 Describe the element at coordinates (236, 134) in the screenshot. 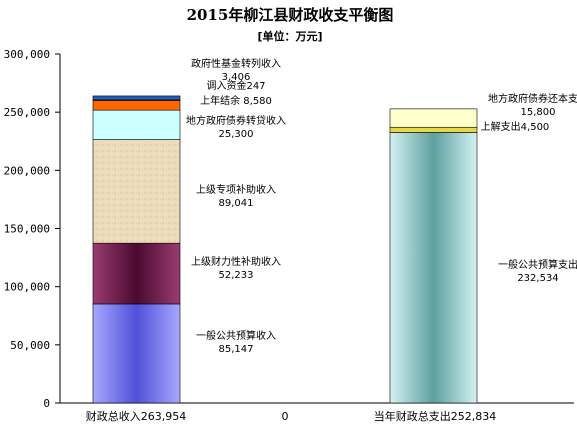

I see `segment-value-label: 25,300` at that location.